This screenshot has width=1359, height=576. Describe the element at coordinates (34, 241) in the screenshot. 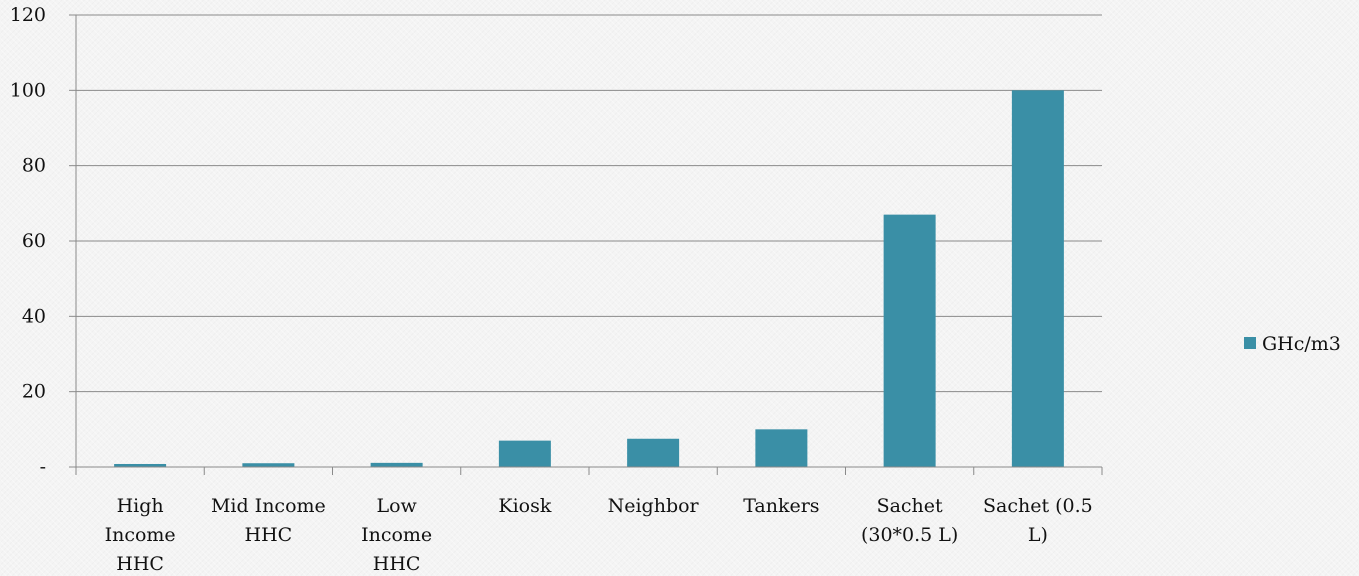

I see `y-tick-label-60: 60` at that location.